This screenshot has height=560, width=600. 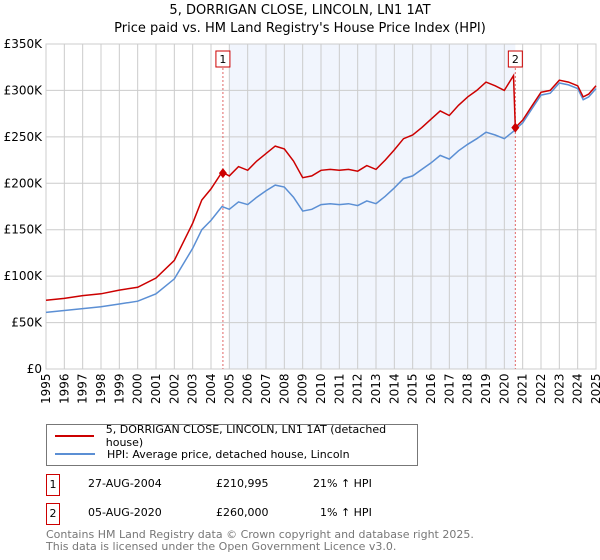 I want to click on x-tick-label: 2019, so click(x=486, y=388).